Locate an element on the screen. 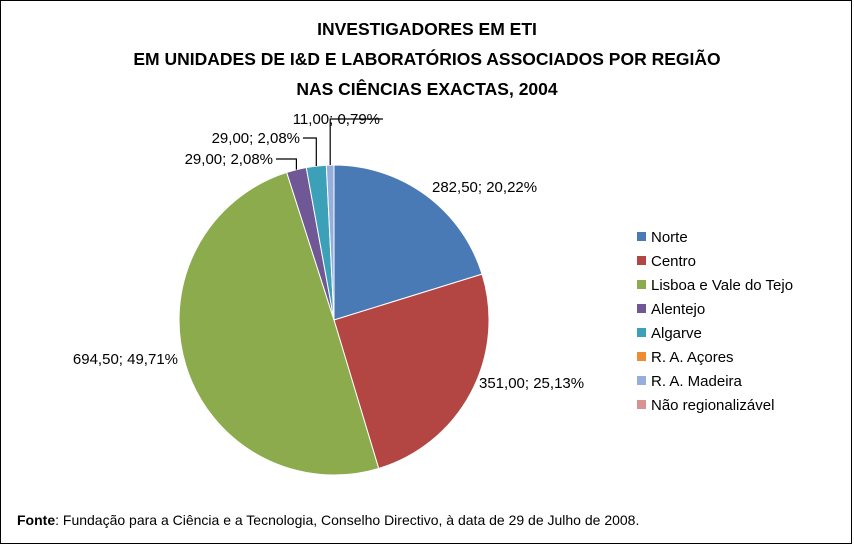 The image size is (854, 546). data-label-centro: 351,00; 25,13% is located at coordinates (531, 383).